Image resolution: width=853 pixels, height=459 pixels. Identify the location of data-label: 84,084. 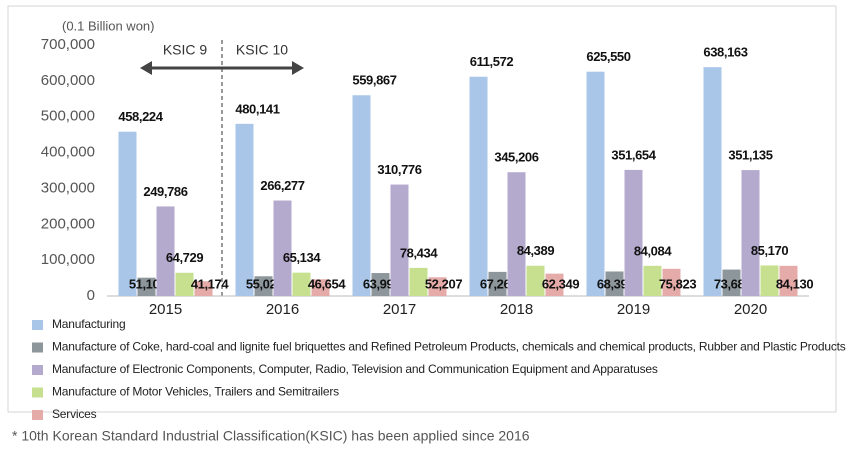
(653, 250).